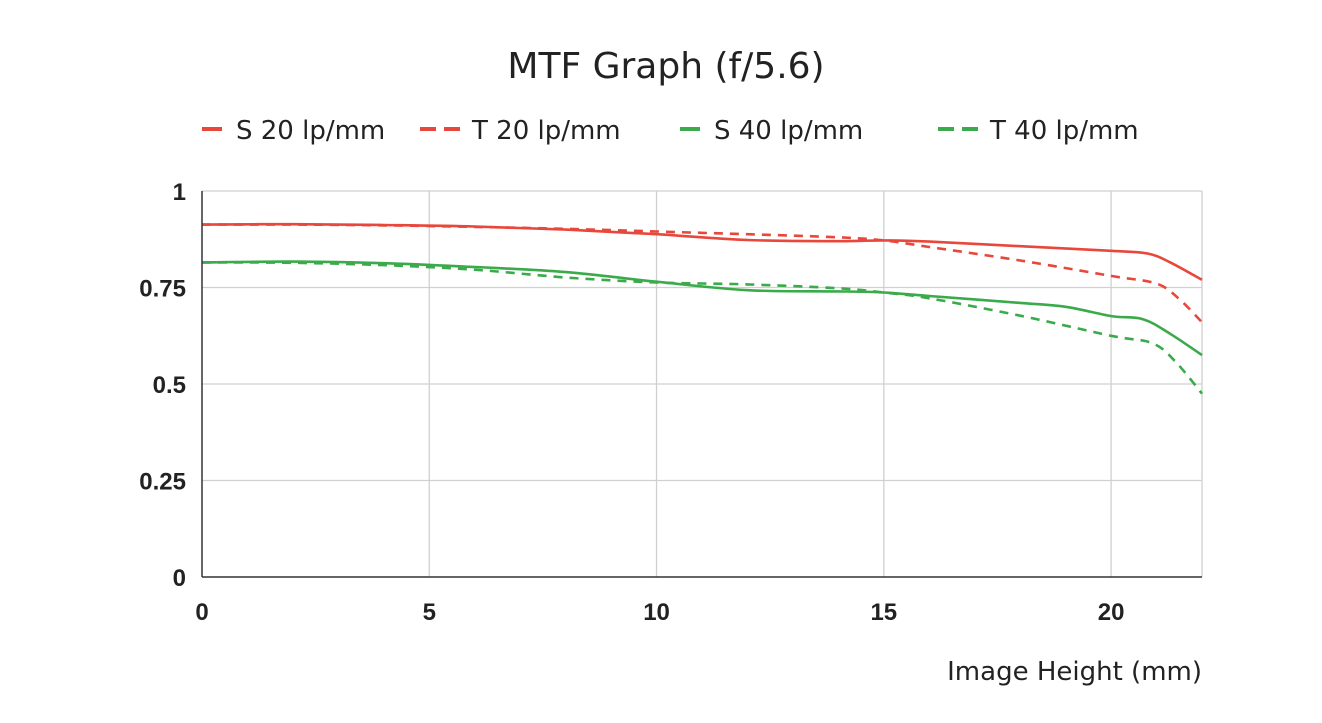 This screenshot has height=723, width=1322. Describe the element at coordinates (179, 192) in the screenshot. I see `y-tick-label: 1` at that location.